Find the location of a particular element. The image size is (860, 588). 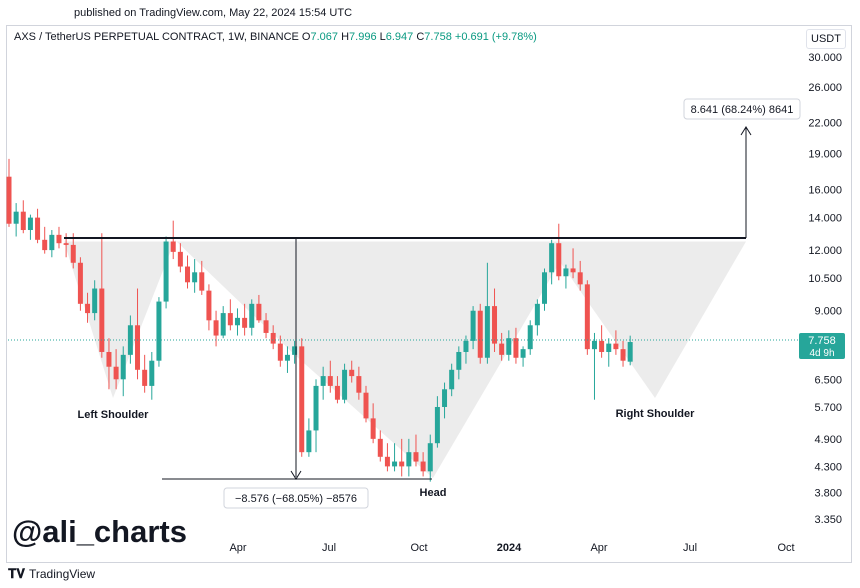

price-tick-label: 9.000 is located at coordinates (828, 312).